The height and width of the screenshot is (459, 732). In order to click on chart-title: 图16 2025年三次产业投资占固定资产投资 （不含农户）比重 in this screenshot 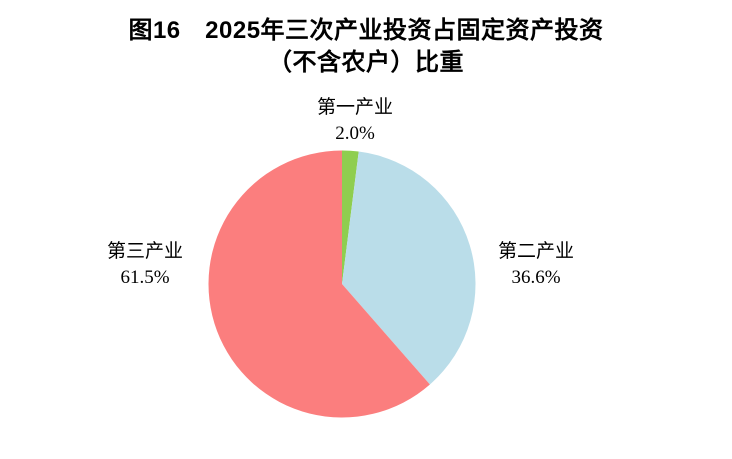, I will do `click(366, 47)`.